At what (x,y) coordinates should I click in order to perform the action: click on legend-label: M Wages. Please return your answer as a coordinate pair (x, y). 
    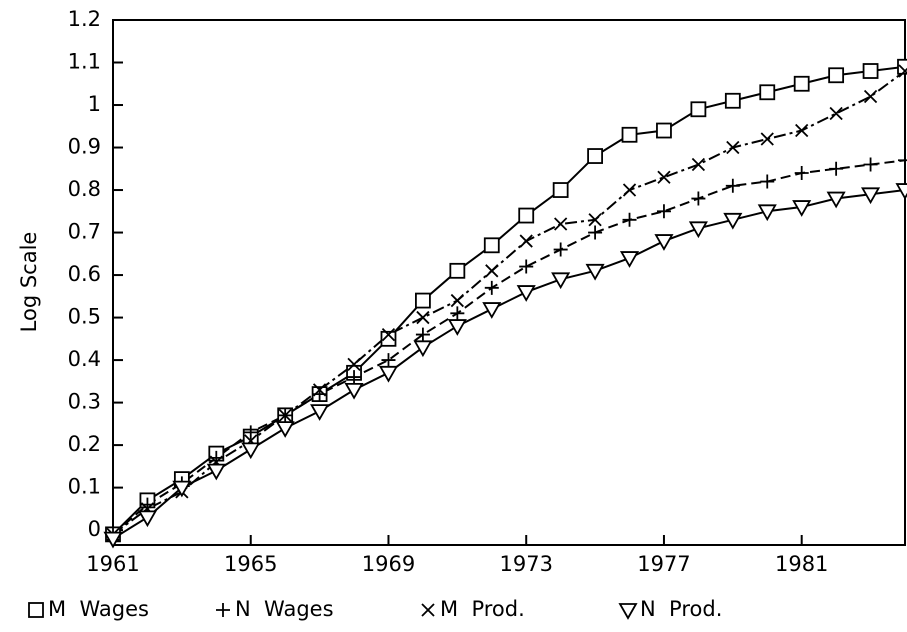
    Looking at the image, I should click on (98, 609).